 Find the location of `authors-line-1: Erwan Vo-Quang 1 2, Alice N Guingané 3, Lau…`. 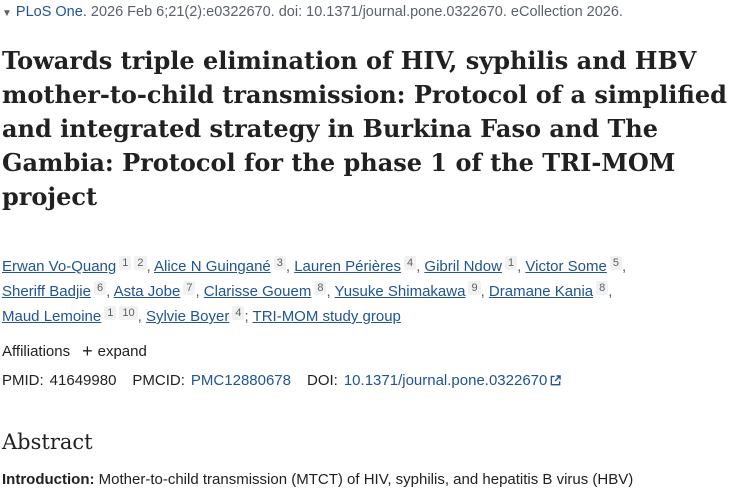

authors-line-1: Erwan Vo-Quang 1 2, Alice N Guingané 3, Lau… is located at coordinates (372, 266).